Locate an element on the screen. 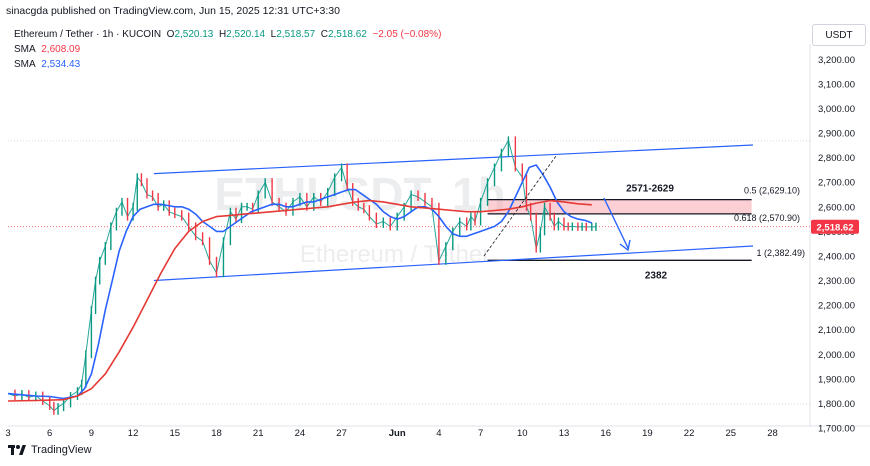 This screenshot has width=870, height=466. time-tick-label: 21 is located at coordinates (258, 433).